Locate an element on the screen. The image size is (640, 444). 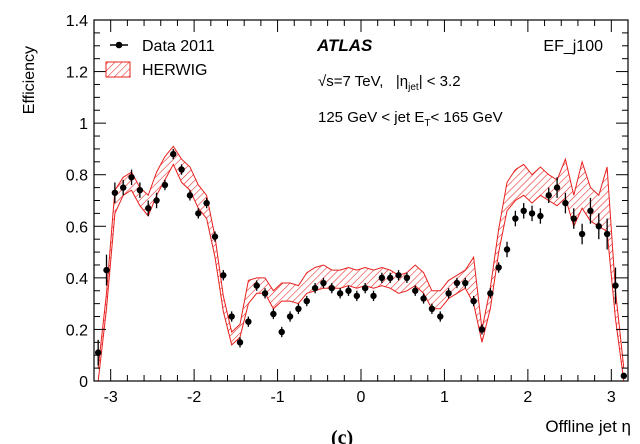
legend-data-marker is located at coordinates (119, 45).